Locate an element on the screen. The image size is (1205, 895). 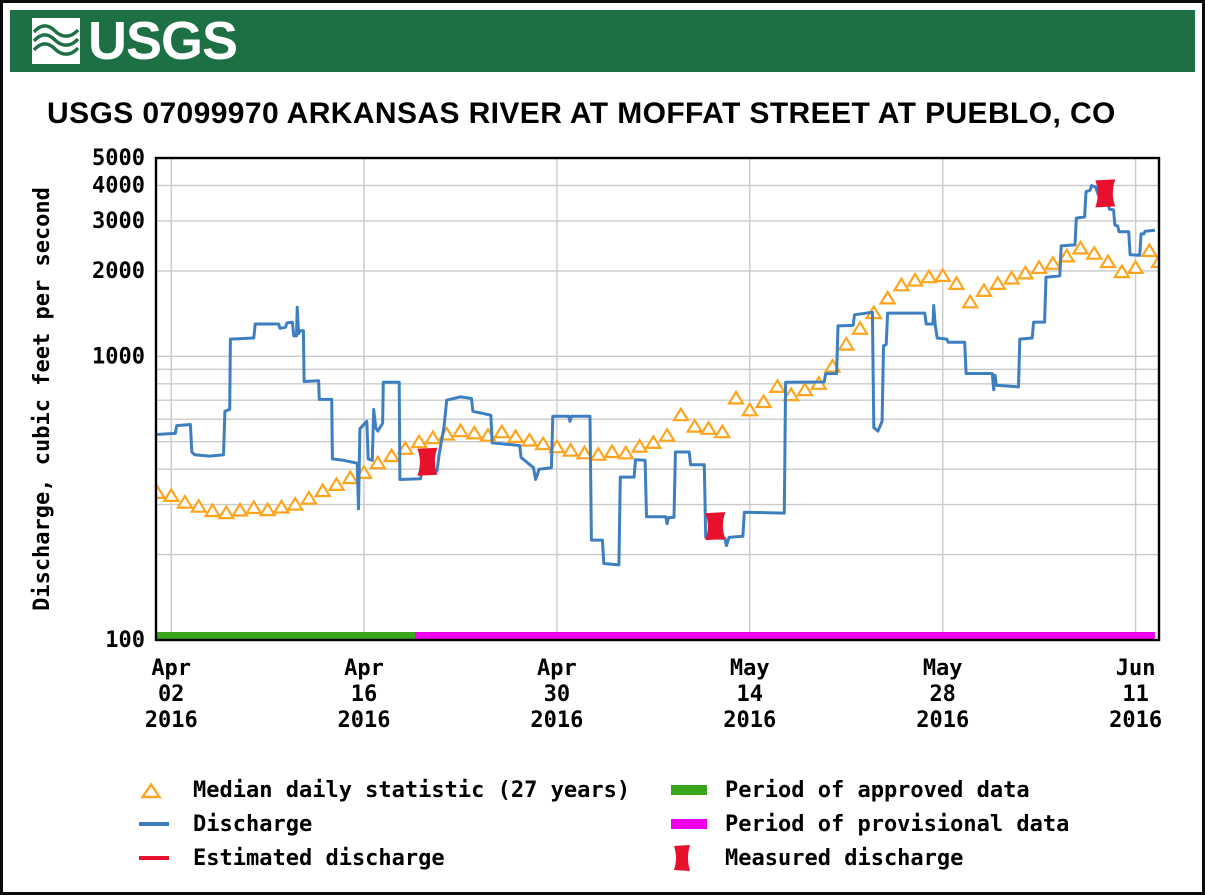
legend-label-approved: Period of approved data is located at coordinates (877, 790).